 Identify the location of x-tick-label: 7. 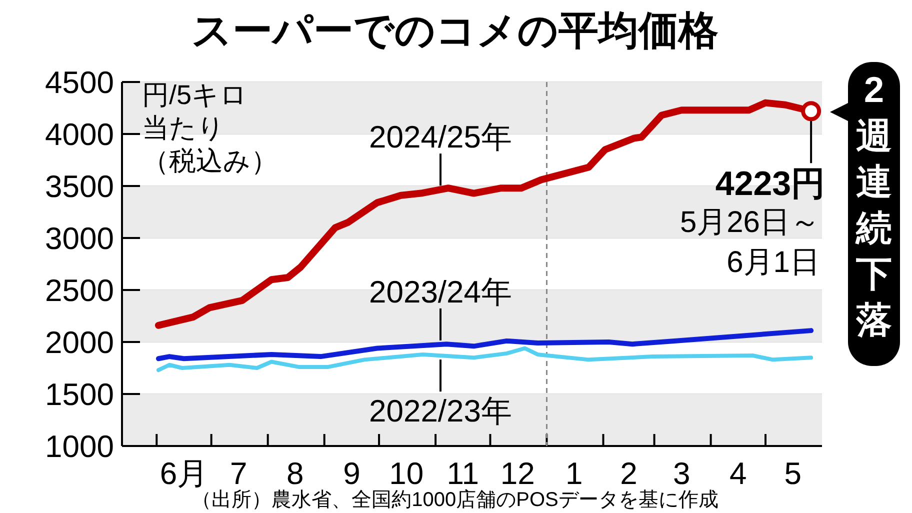
(239, 473).